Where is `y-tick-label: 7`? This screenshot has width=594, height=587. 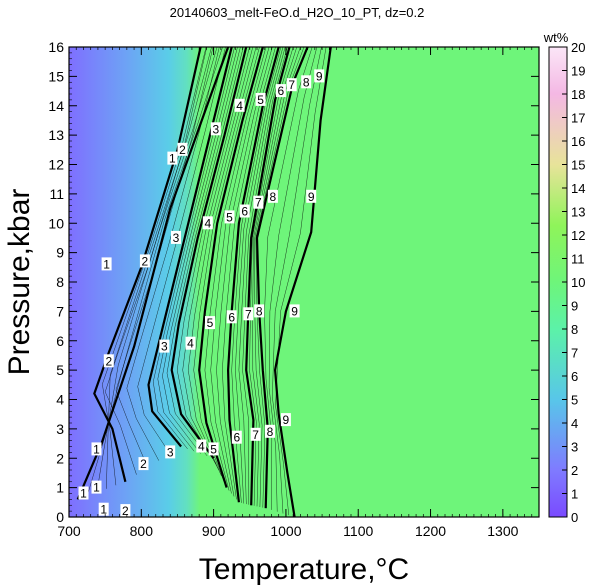 y-tick-label: 7 is located at coordinates (60, 311).